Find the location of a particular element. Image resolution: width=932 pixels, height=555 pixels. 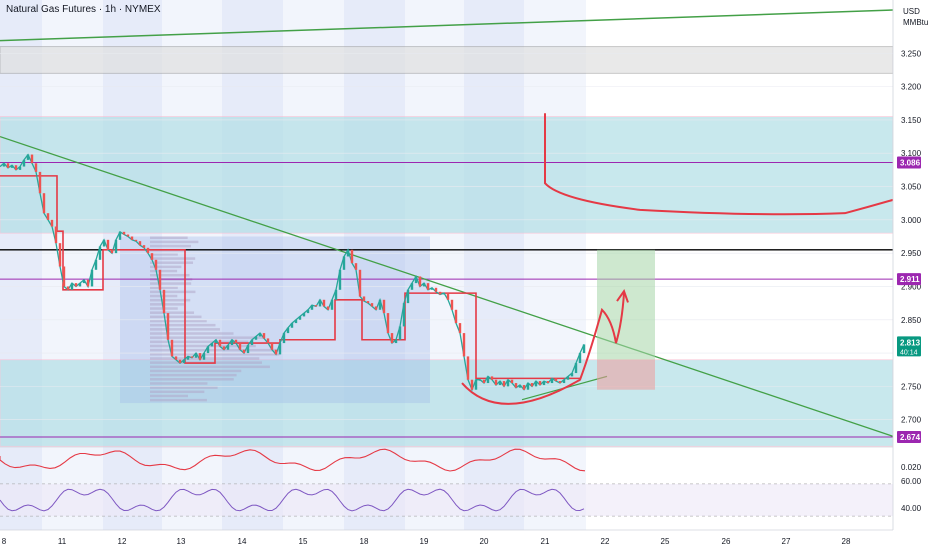

price-tick-label: 2.950 is located at coordinates (911, 253).